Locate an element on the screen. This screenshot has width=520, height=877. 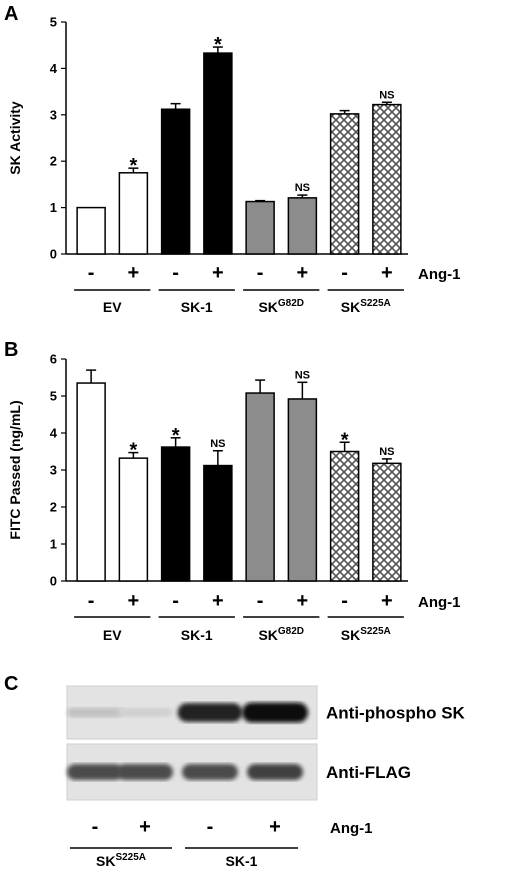
y-tick-label: 6 is located at coordinates (53, 359).